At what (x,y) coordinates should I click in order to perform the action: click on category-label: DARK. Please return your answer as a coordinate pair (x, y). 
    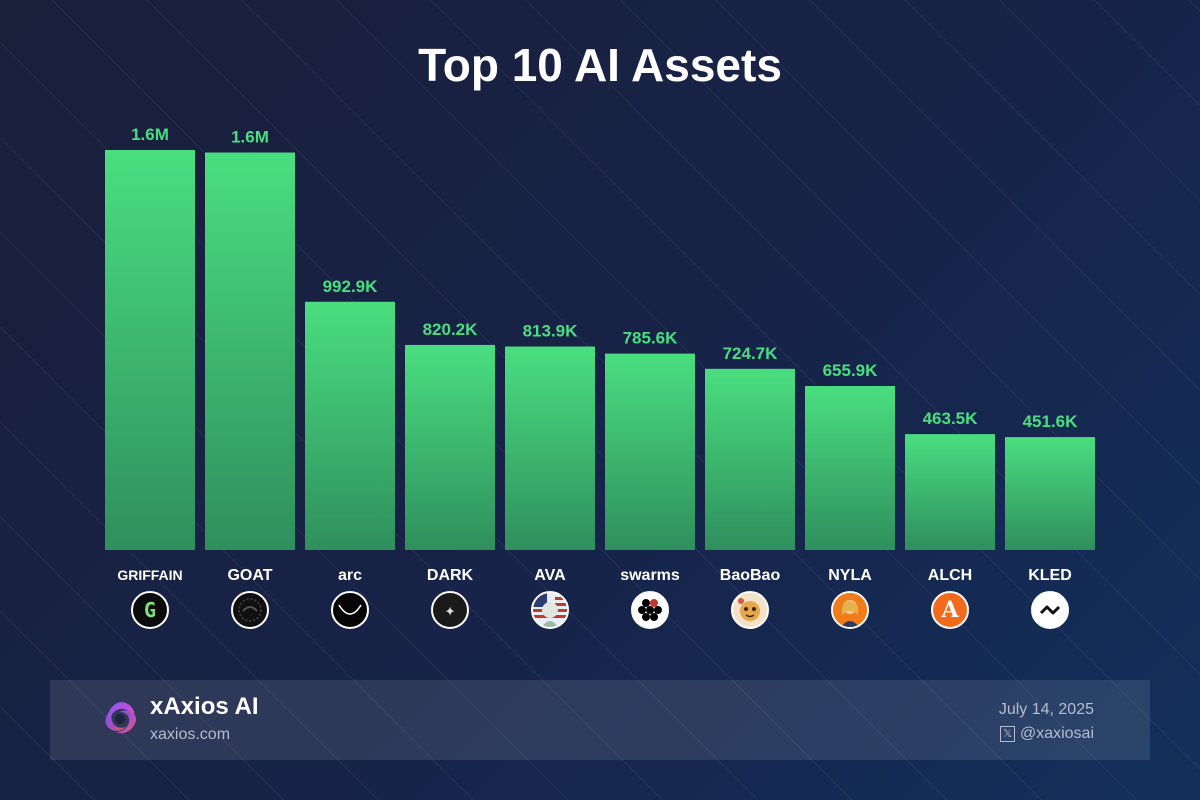
    Looking at the image, I should click on (450, 575).